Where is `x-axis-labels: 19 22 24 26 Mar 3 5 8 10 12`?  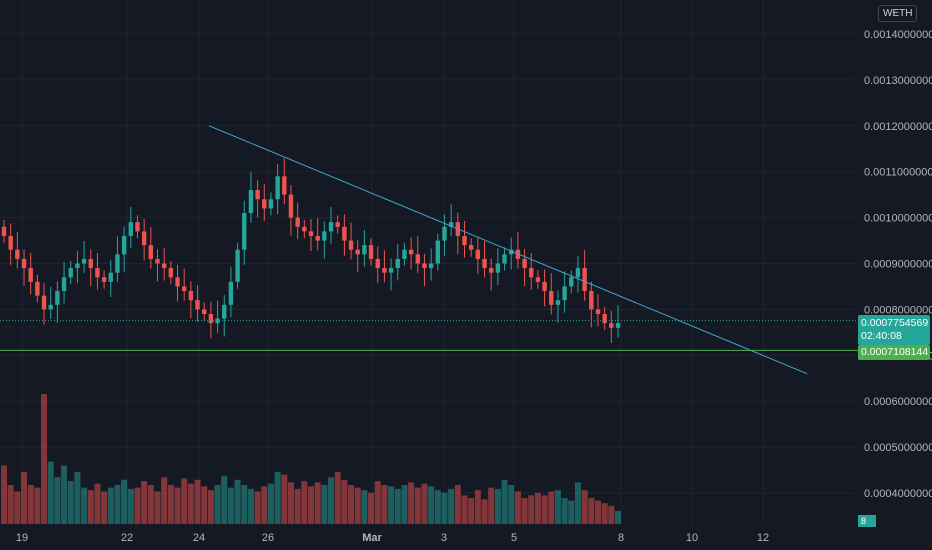 x-axis-labels: 19 22 24 26 Mar 3 5 8 10 12 is located at coordinates (392, 538).